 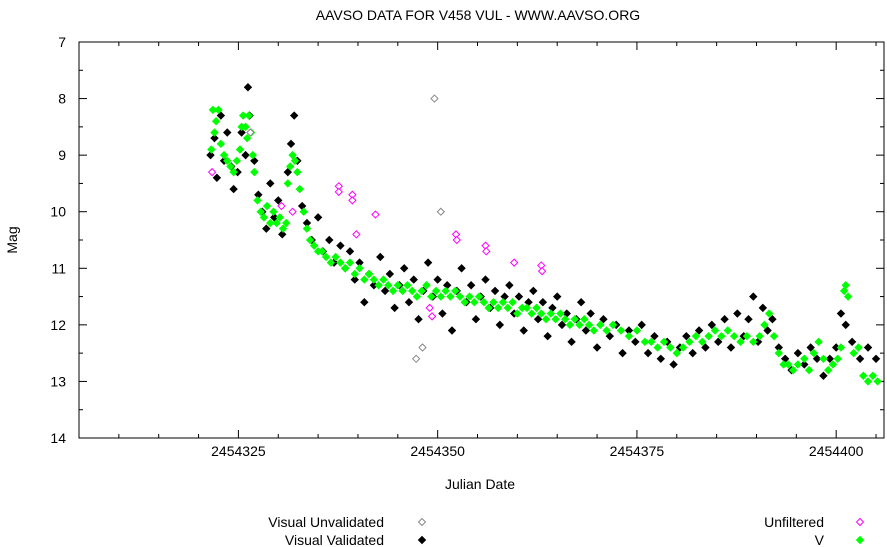 What do you see at coordinates (58, 381) in the screenshot?
I see `y-tick-label: 13` at bounding box center [58, 381].